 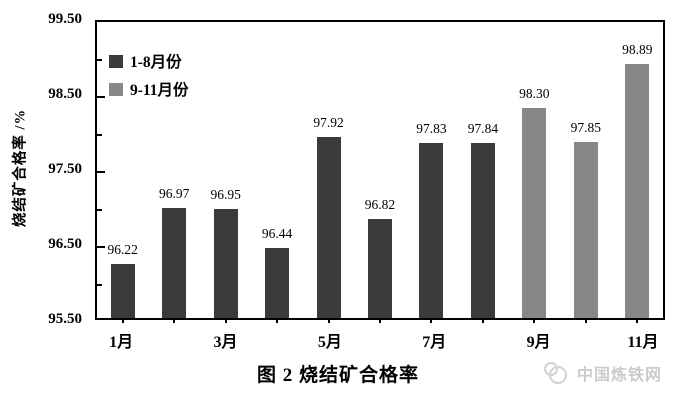 What do you see at coordinates (619, 375) in the screenshot?
I see `watermark-text: 中国炼铁网` at bounding box center [619, 375].